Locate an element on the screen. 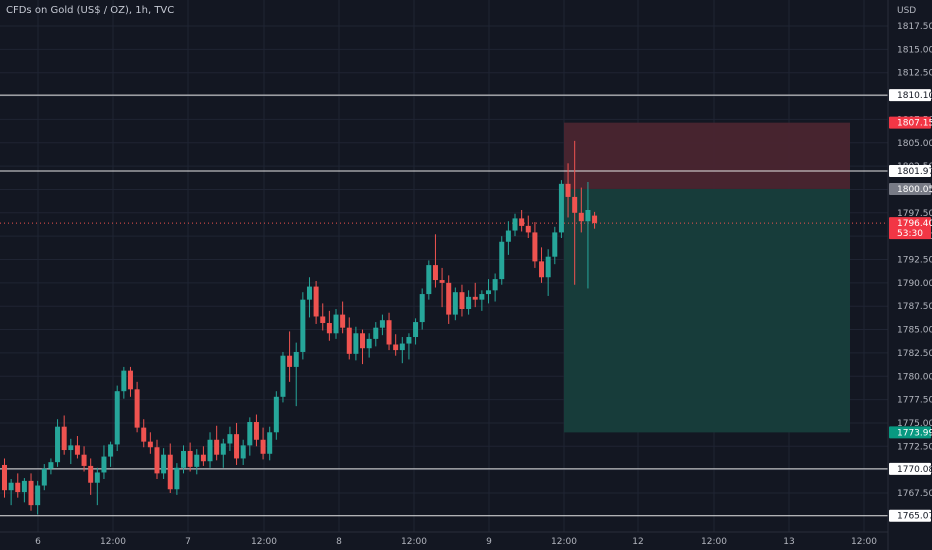 This screenshot has width=932, height=550. price-tick-label: 1782.50 is located at coordinates (914, 354).